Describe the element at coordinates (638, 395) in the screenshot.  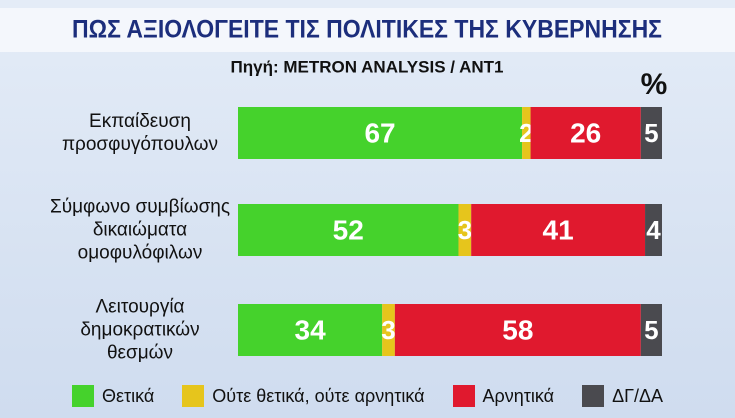
I see `legend-label: ΔΓ/ΔΑ` at that location.